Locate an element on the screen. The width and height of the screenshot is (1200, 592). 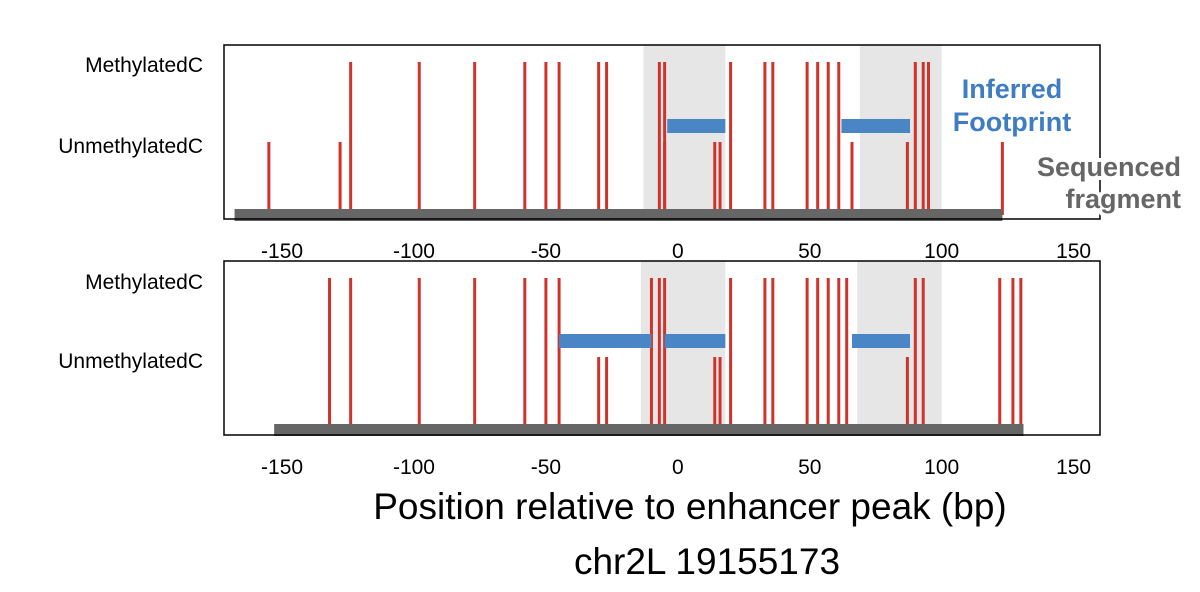
chart-subtitle: chr2L 19155173 is located at coordinates (707, 561).